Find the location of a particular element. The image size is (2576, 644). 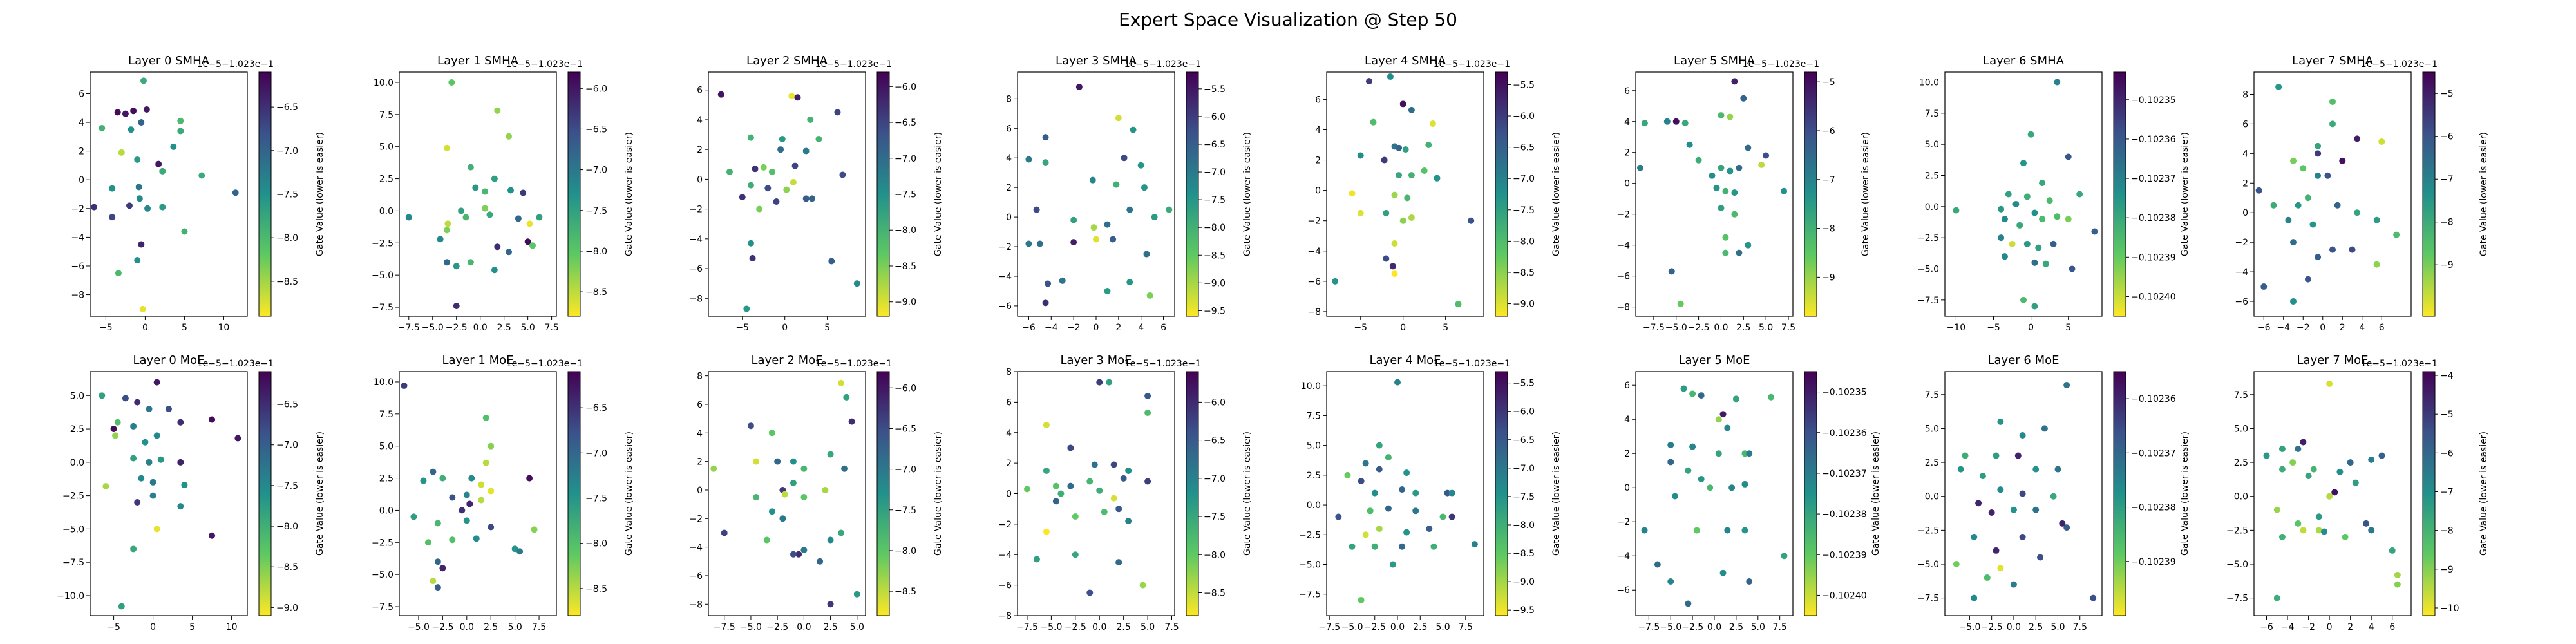

colorbar-tick-label: −6.5 is located at coordinates (287, 108).